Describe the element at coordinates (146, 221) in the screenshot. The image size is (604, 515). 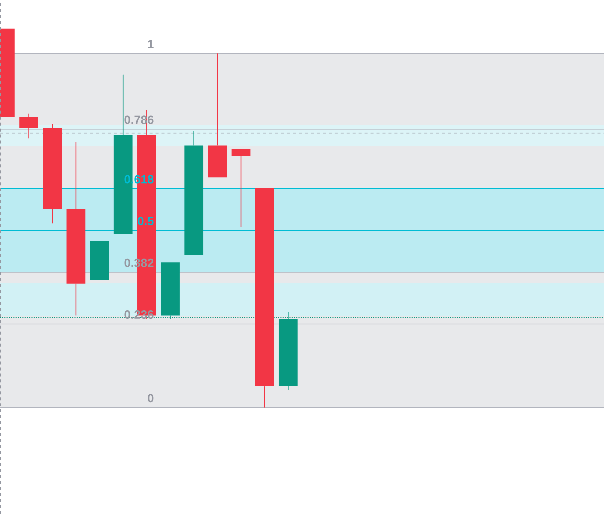
I see `y-tick-label: 0.5` at that location.